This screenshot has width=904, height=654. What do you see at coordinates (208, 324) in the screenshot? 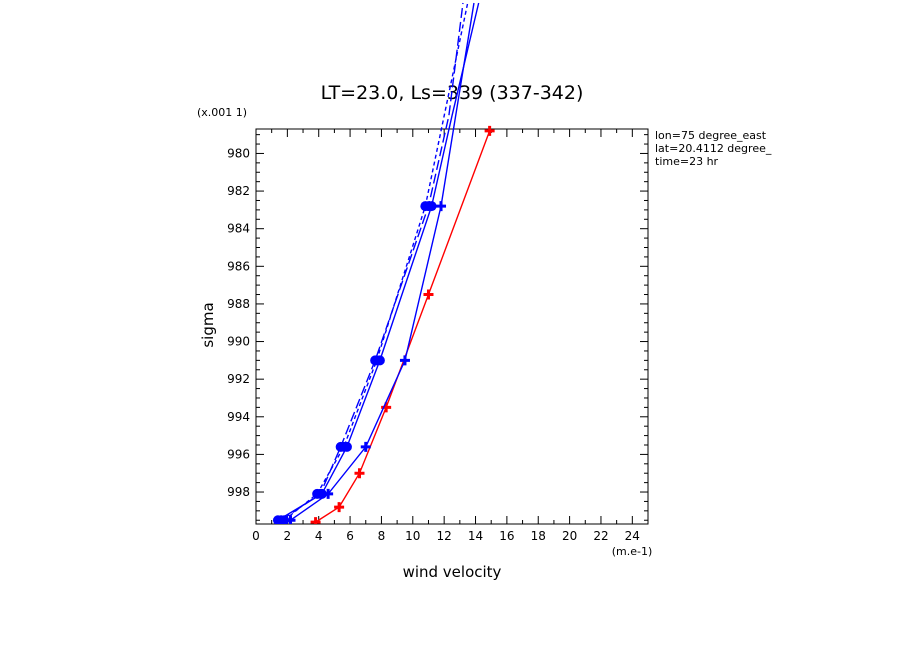
I see `y-axis-label: sigma` at bounding box center [208, 324].